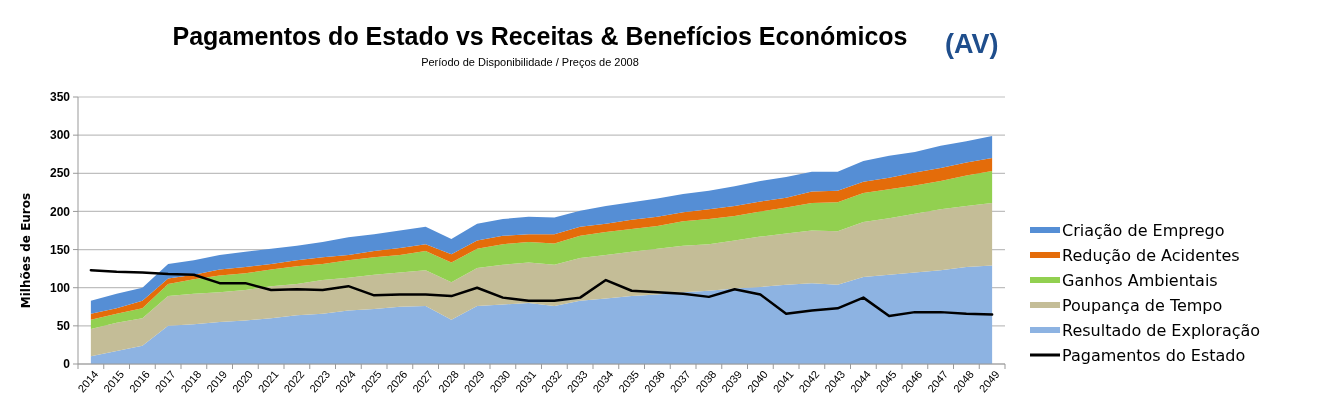  Describe the element at coordinates (540, 36) in the screenshot. I see `chart-title: Pagamentos do Estado vs Receitas & Benefícios Económicos` at that location.